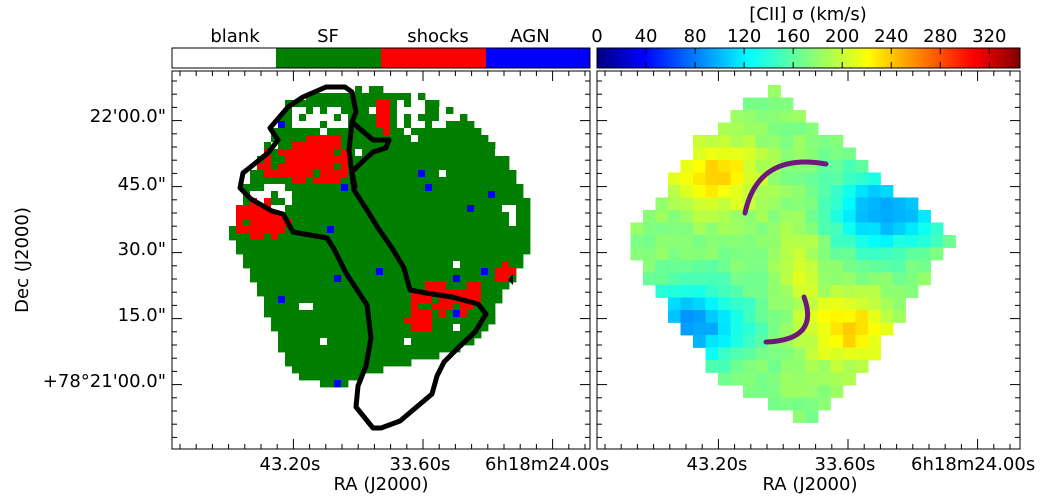  What do you see at coordinates (290, 464) in the screenshot?
I see `x-tick-label: 43.20s` at bounding box center [290, 464].